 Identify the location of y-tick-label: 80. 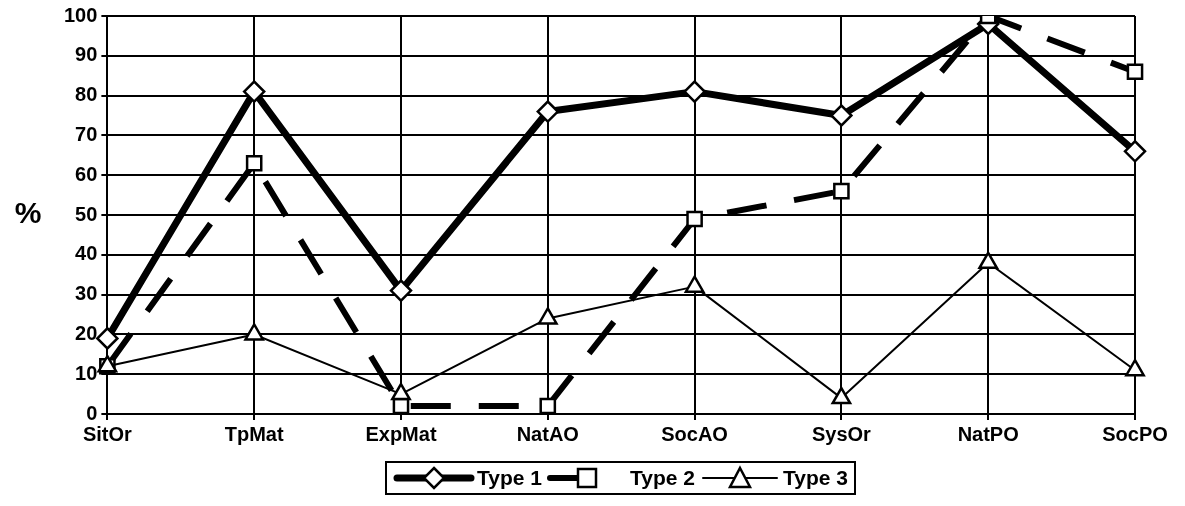
(86, 94).